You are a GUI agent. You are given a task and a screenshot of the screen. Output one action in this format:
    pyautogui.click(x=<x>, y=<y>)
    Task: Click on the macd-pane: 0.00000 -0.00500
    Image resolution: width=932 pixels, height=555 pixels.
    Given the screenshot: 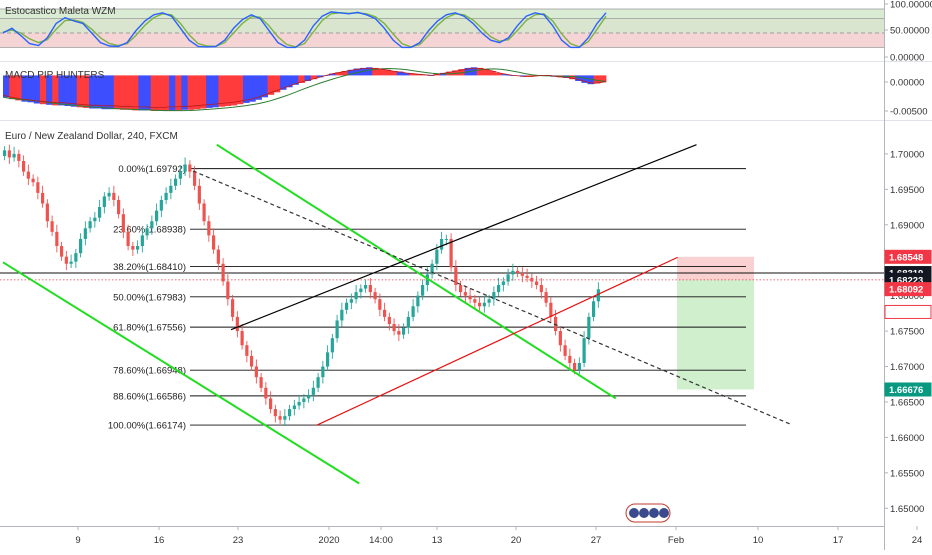 What is the action you would take?
    pyautogui.click(x=465, y=92)
    